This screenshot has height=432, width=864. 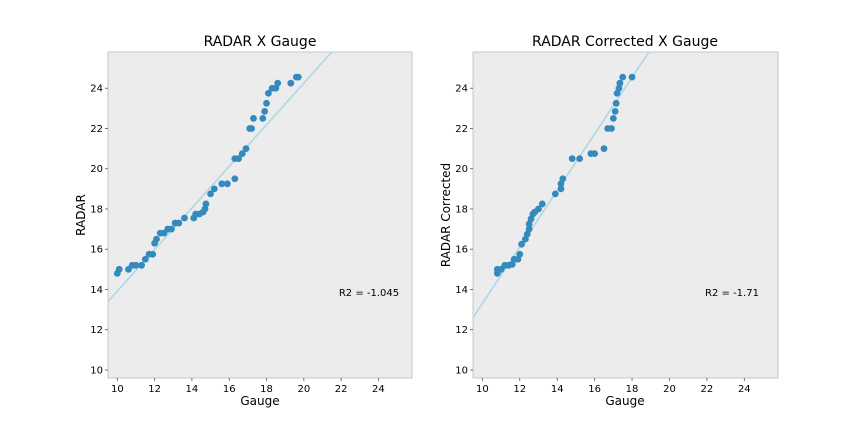 What do you see at coordinates (625, 42) in the screenshot?
I see `chart-title: RADAR Corrected X Gauge` at bounding box center [625, 42].